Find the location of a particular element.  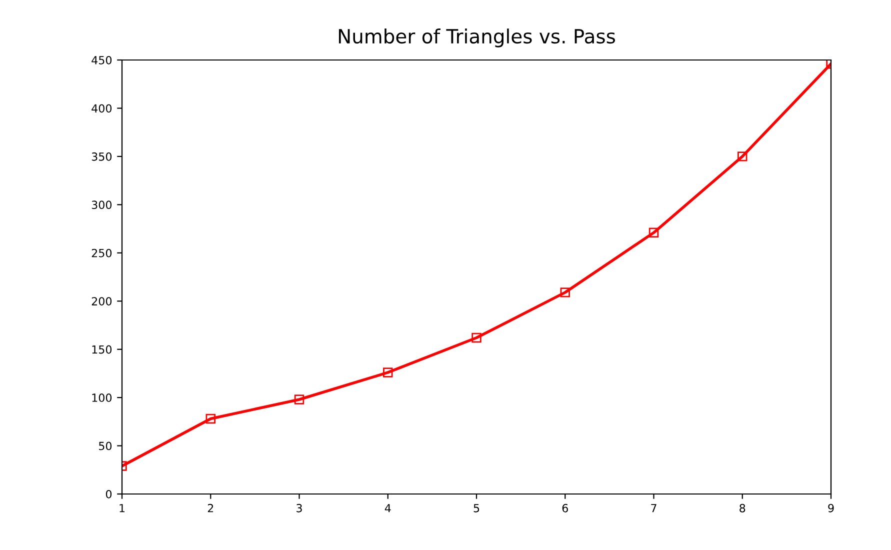

x-tick-label: 1 is located at coordinates (122, 508).